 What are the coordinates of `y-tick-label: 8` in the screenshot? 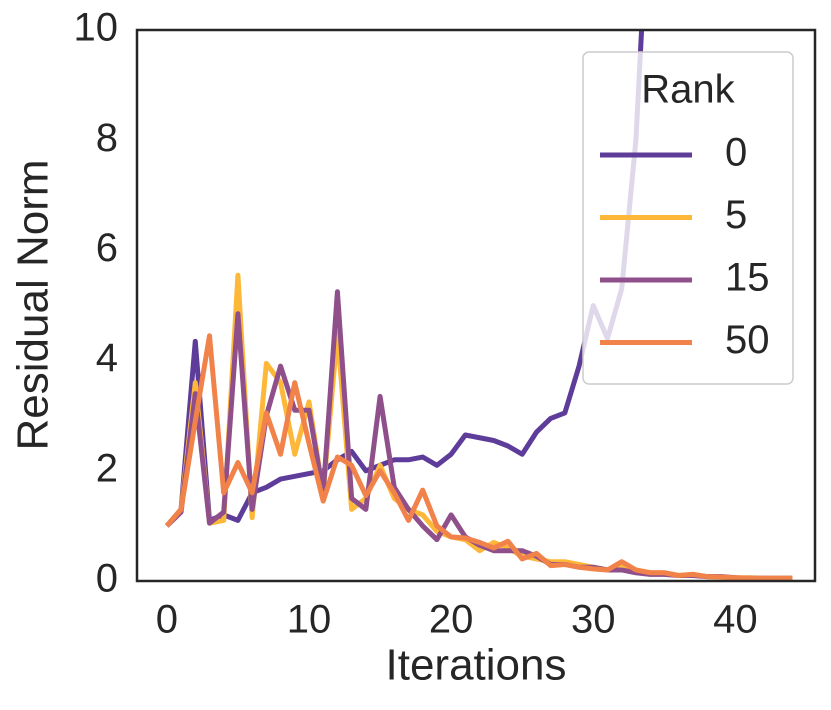 It's located at (107, 138).